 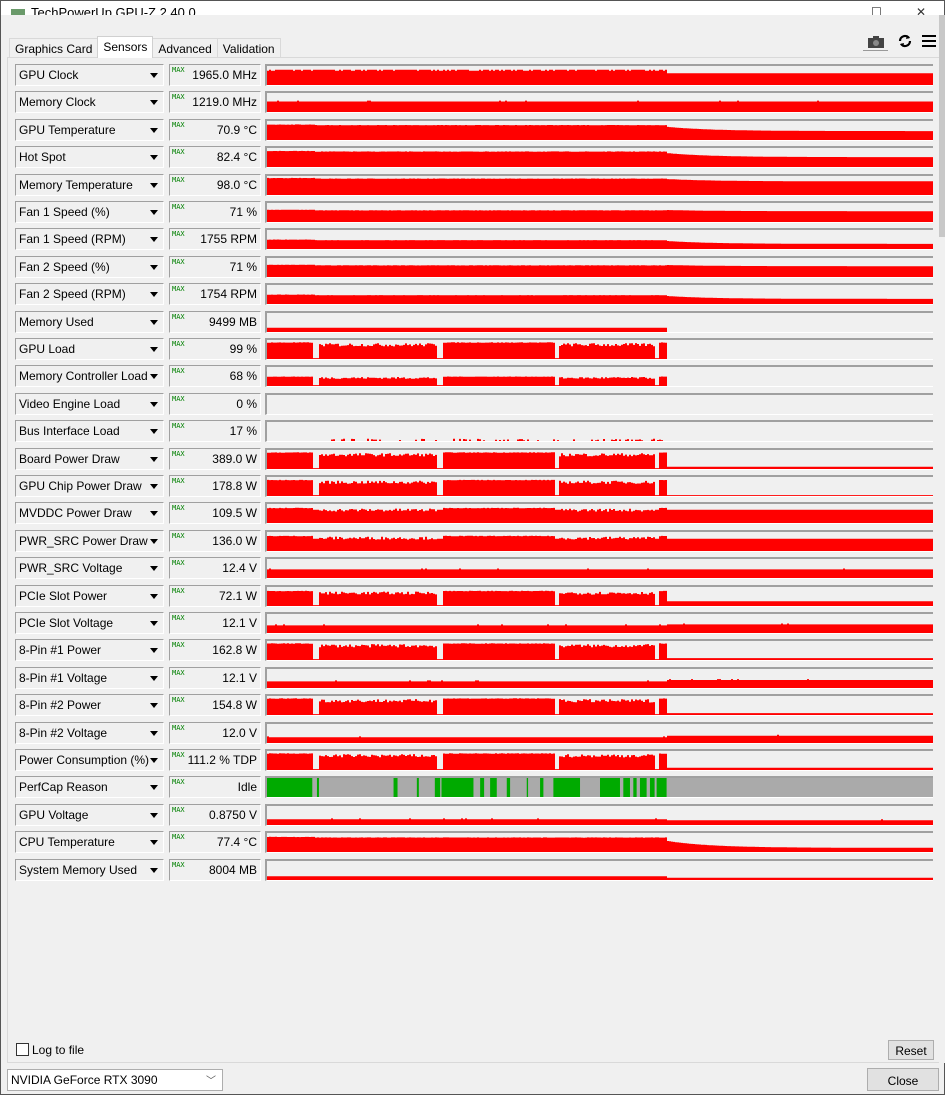 What do you see at coordinates (89, 321) in the screenshot?
I see `sensor-select: Memory Used` at bounding box center [89, 321].